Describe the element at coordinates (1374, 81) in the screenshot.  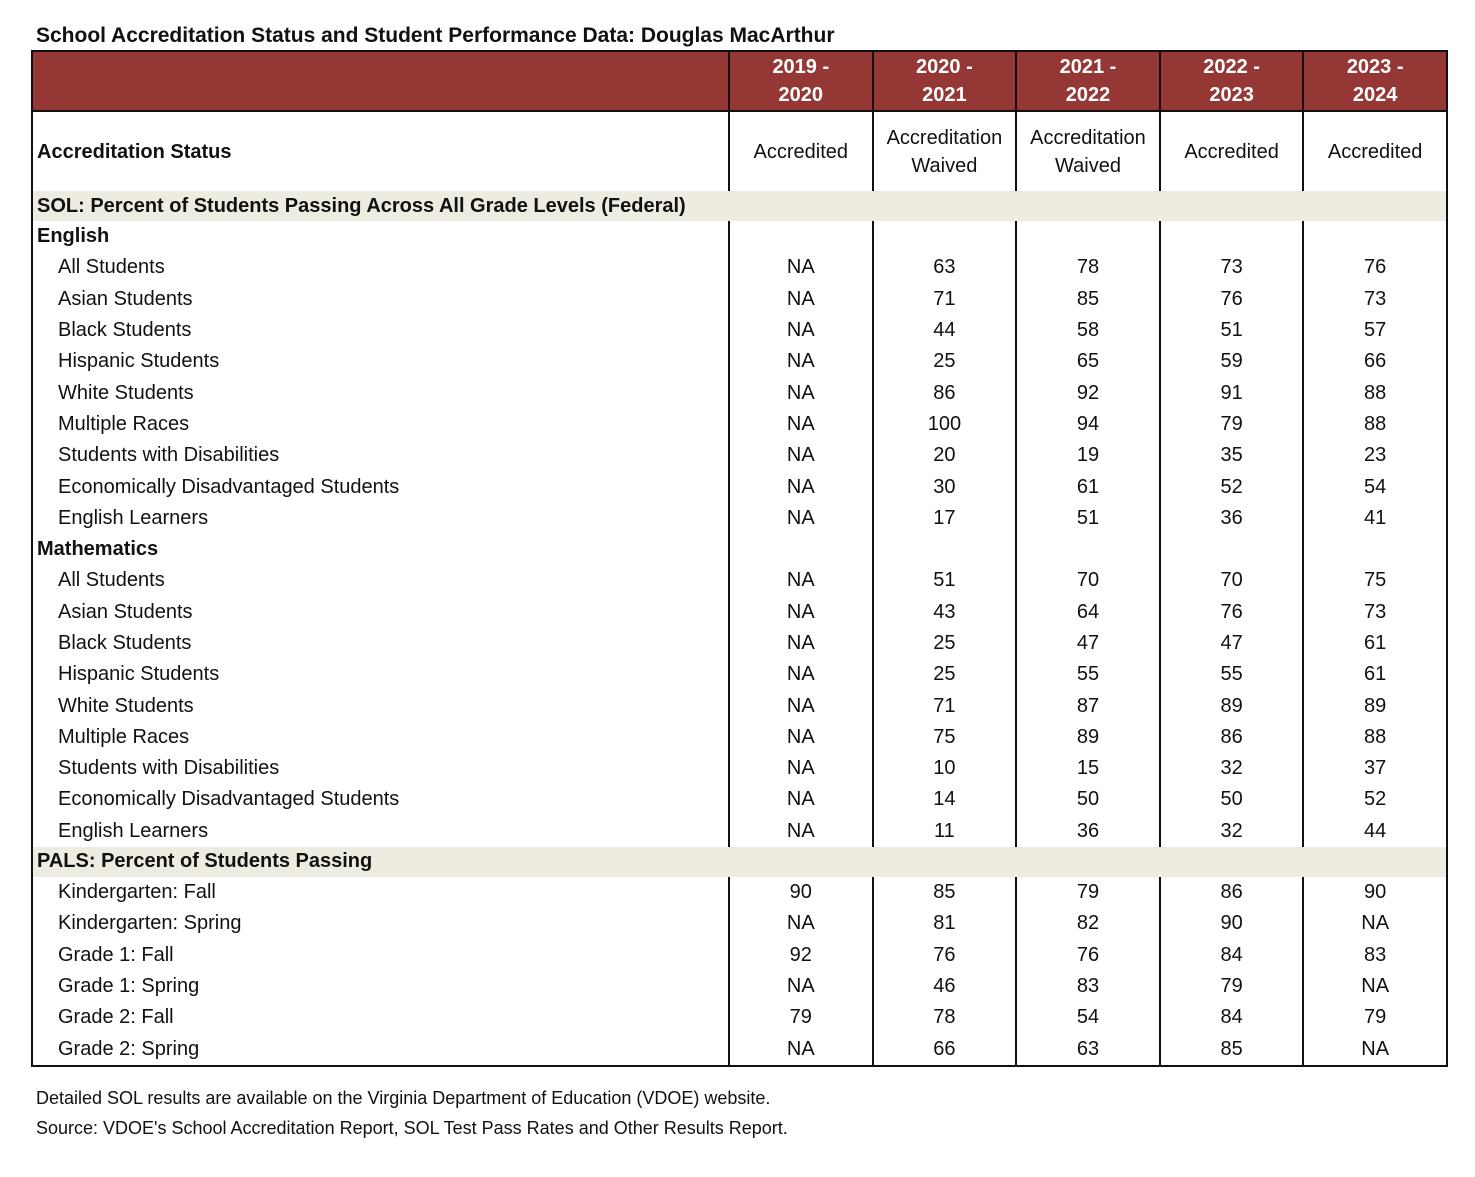
I see `year-header: 2023 - 2024` at that location.